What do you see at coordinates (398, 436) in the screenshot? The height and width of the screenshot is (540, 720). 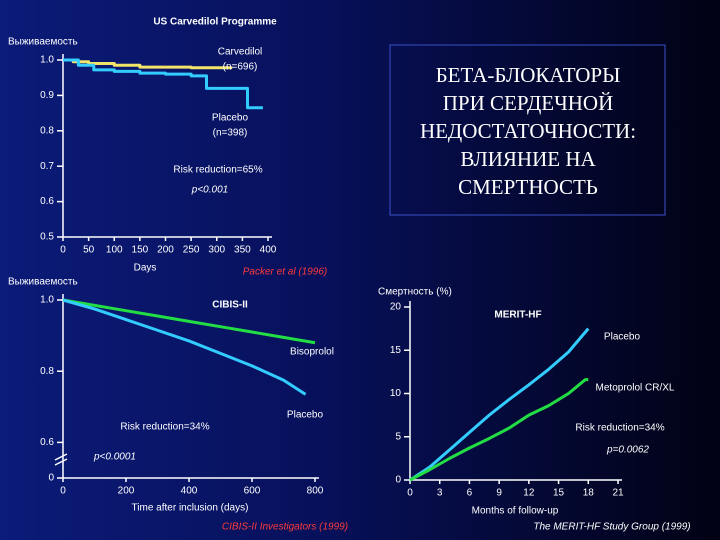 I see `y-tick-label: 5` at bounding box center [398, 436].